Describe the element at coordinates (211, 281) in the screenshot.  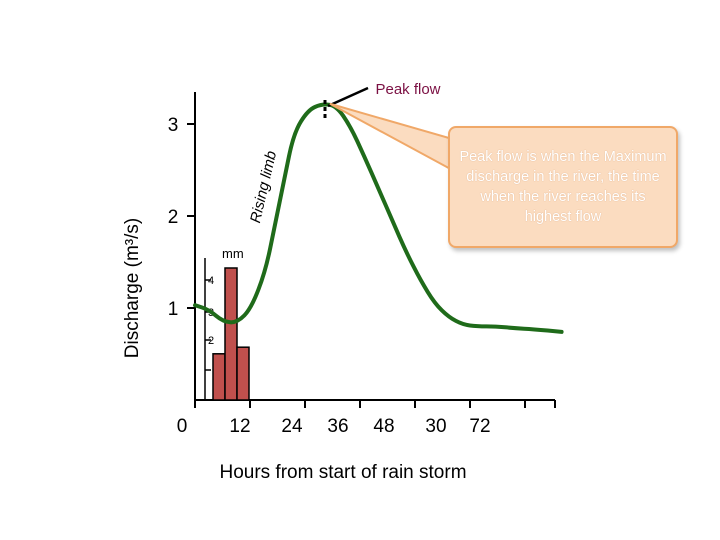
I see `rainfall-tick-label: 4` at that location.